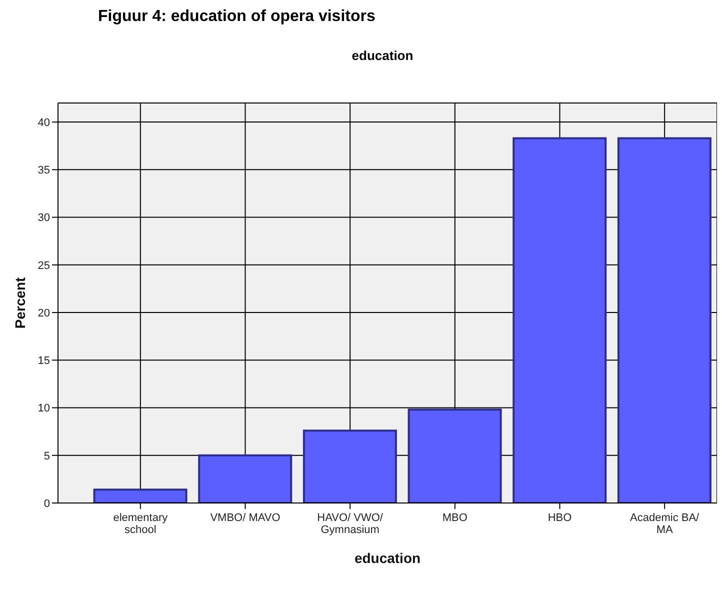 This screenshot has height=598, width=725. I want to click on y-tick-label: 25, so click(44, 266).